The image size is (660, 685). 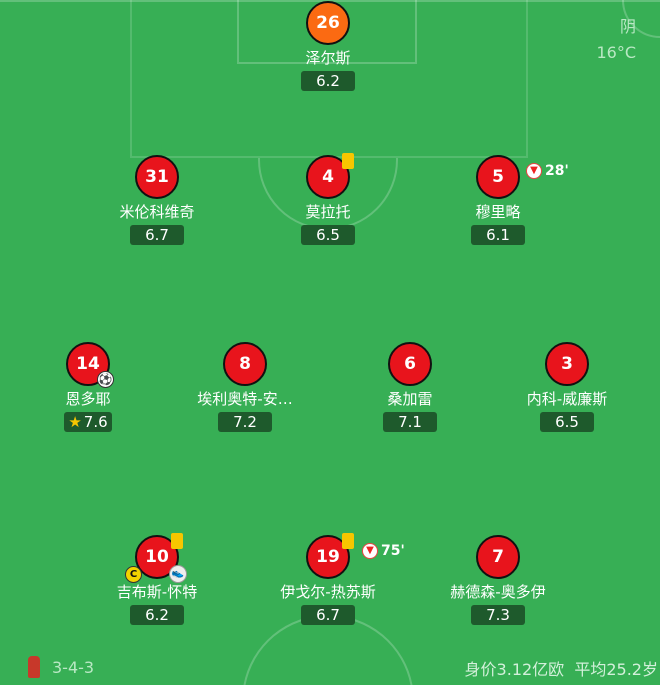 I want to click on club-crest-icon, so click(x=34, y=667).